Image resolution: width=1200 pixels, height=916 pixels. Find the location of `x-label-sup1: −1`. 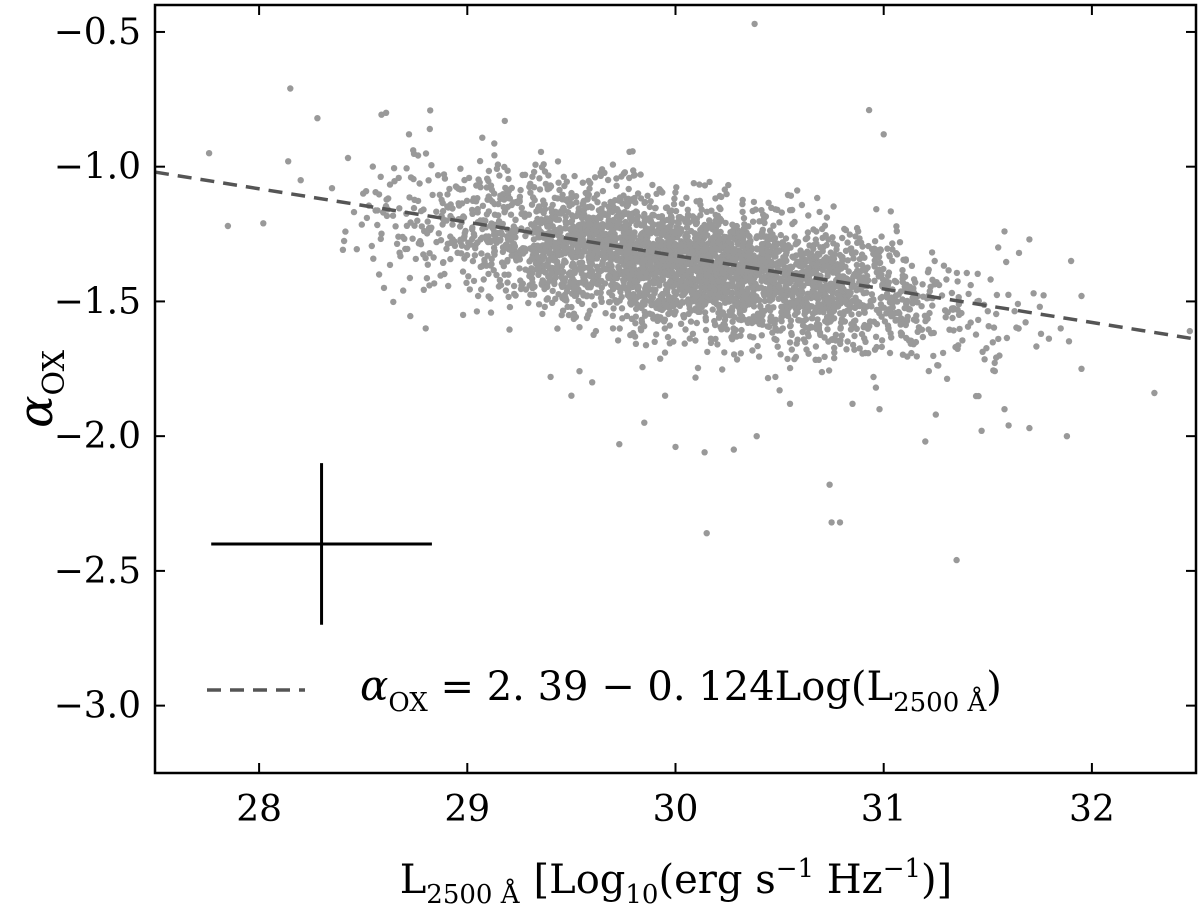

x-label-sup1: −1 is located at coordinates (795, 869).